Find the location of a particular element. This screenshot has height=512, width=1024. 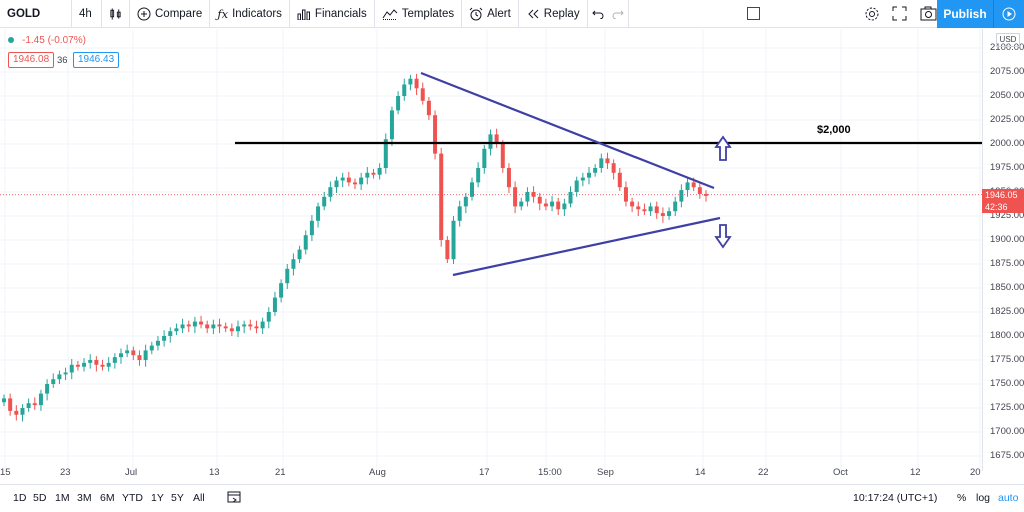

stream-button is located at coordinates (1008, 14).